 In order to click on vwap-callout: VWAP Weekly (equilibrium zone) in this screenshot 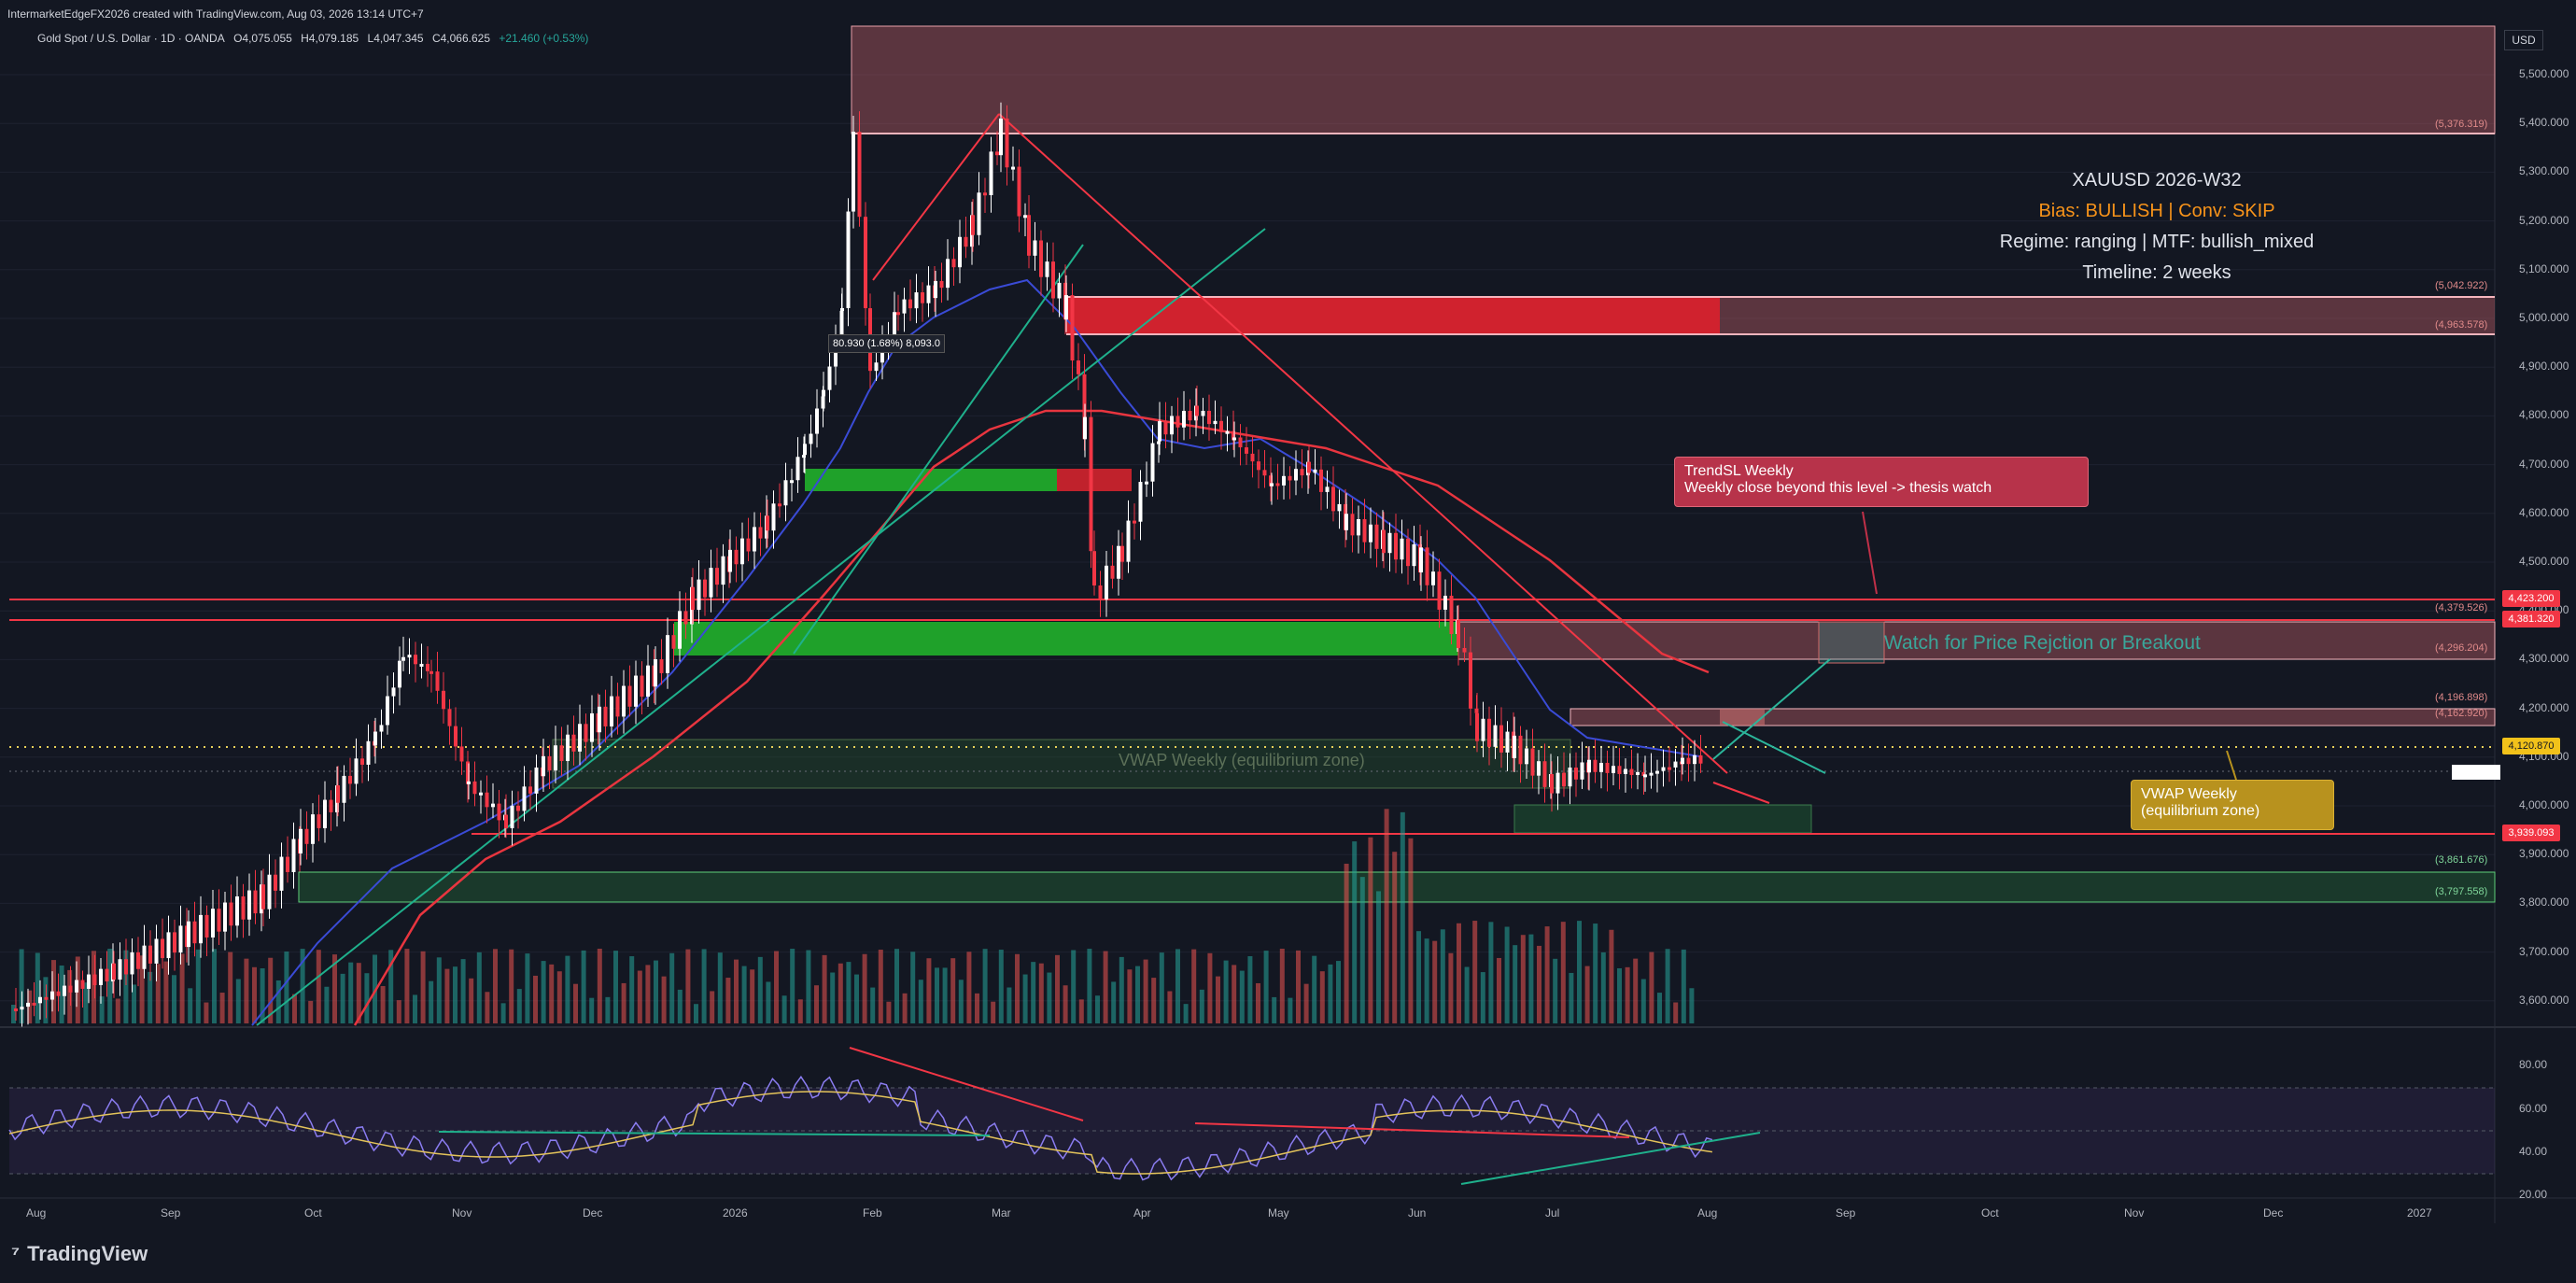, I will do `click(2232, 805)`.